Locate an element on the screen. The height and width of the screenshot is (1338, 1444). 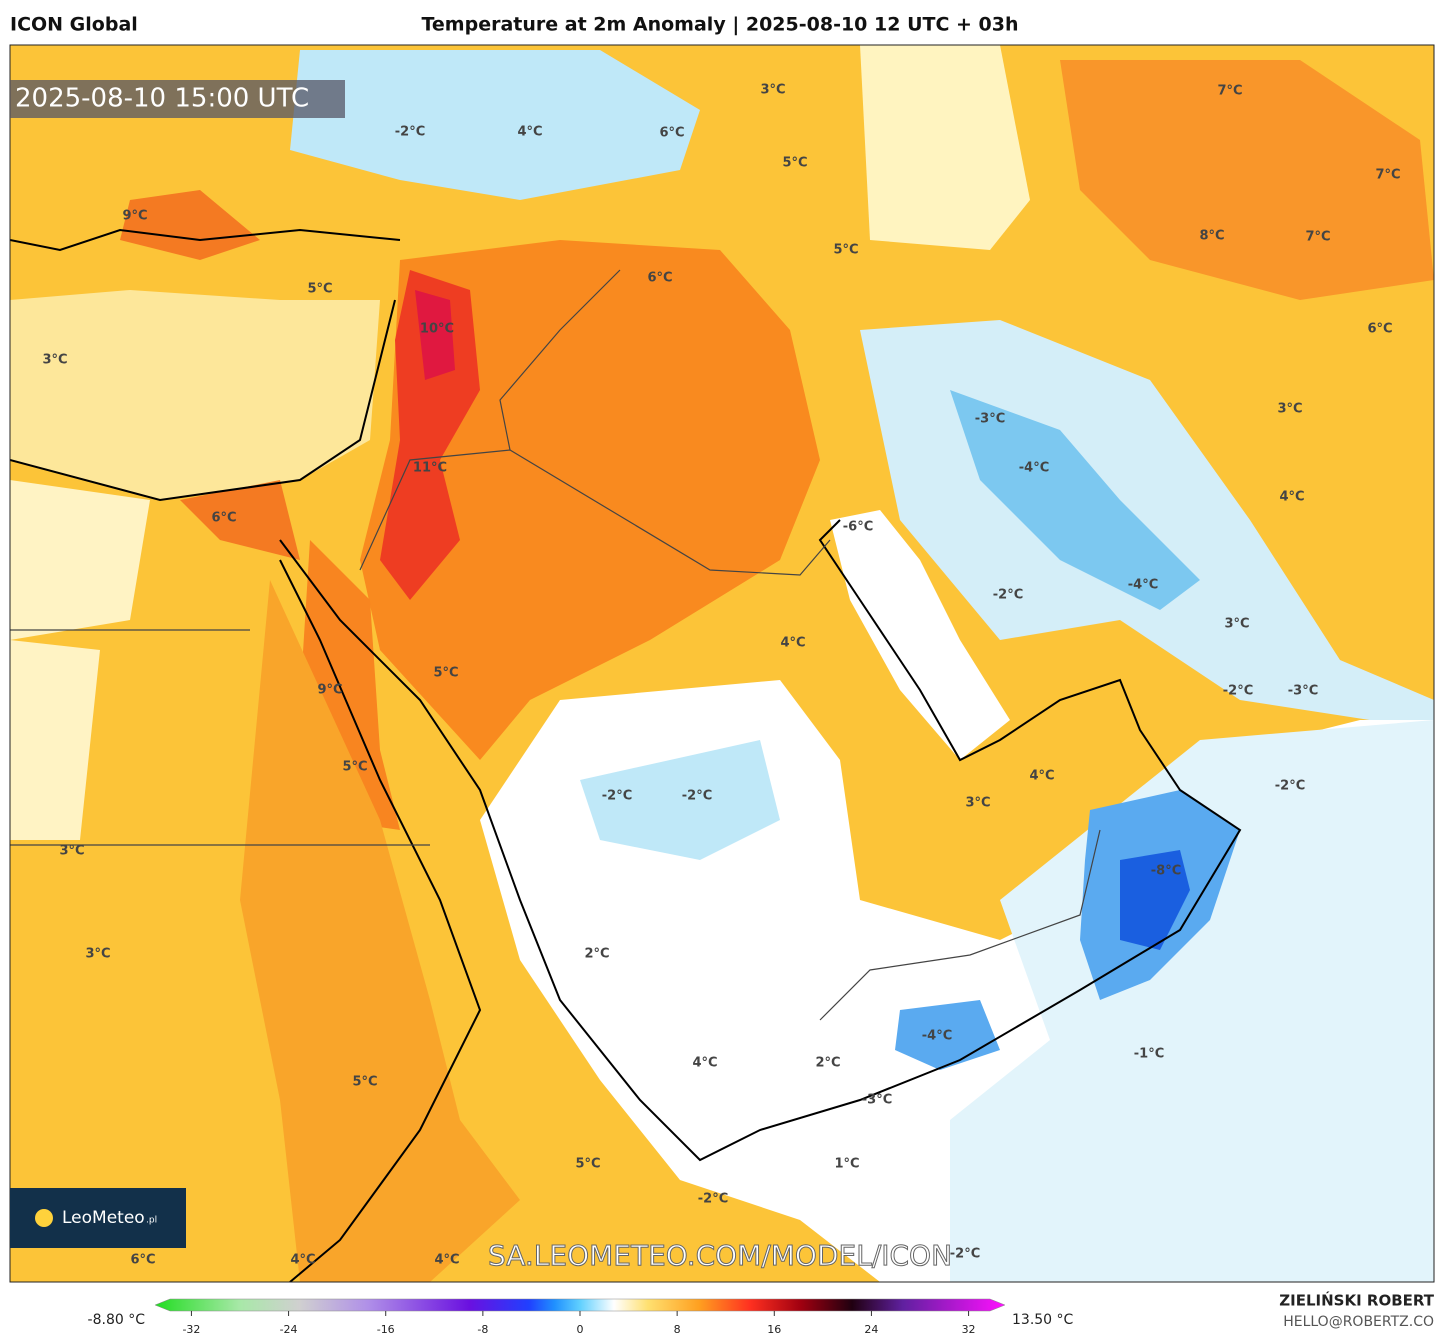
sea-anomaly is located at coordinates (195, 395).